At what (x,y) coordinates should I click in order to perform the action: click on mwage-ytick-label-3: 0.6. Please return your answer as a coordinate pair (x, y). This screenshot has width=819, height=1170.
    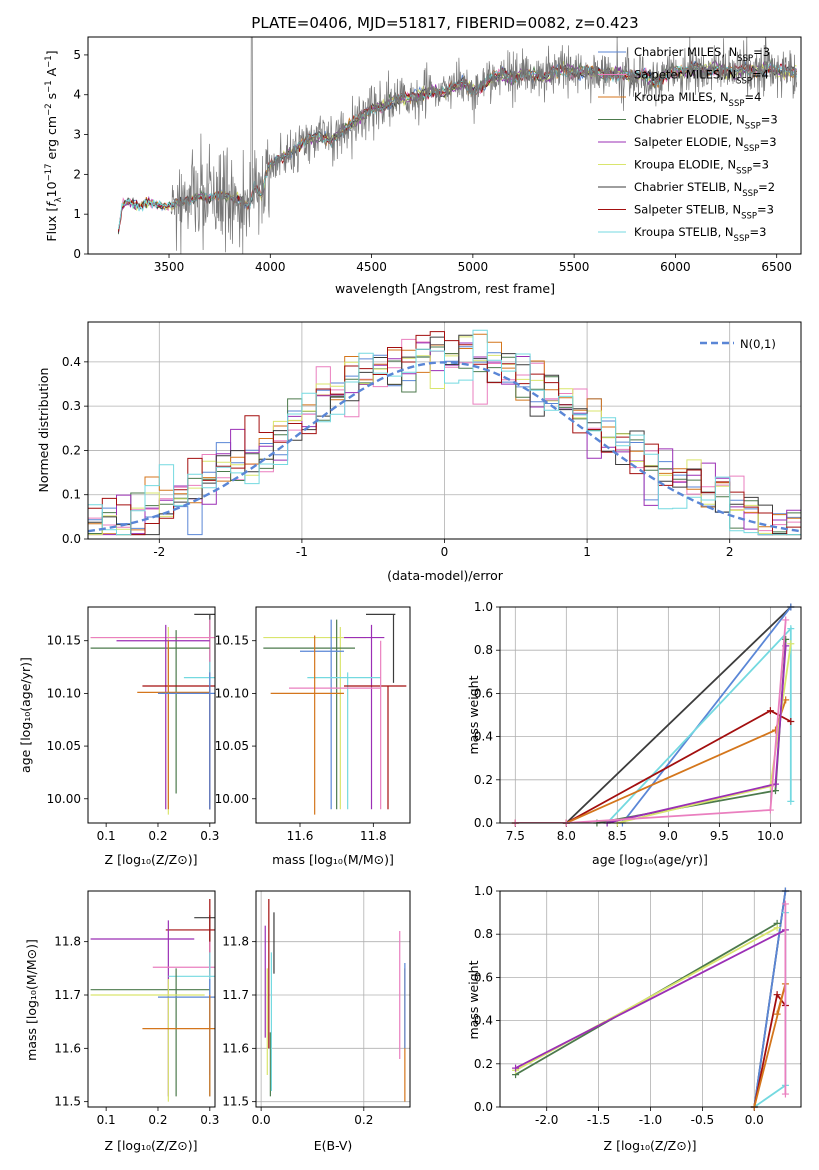
    Looking at the image, I should click on (483, 693).